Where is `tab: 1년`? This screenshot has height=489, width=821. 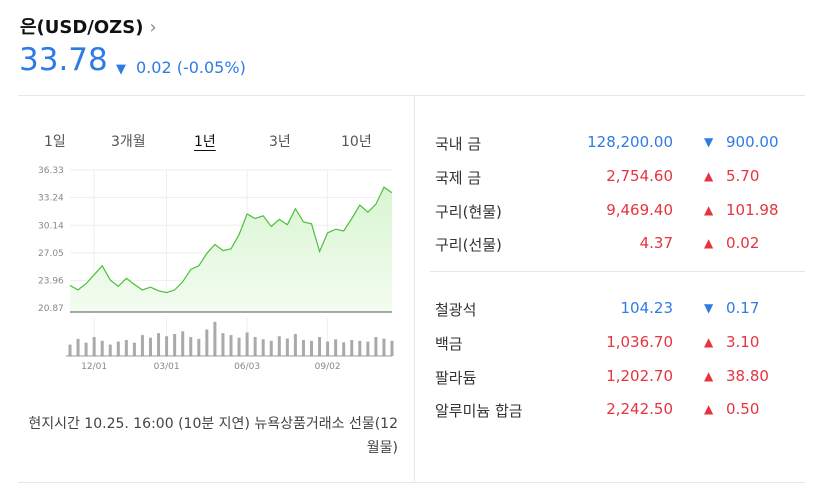
tab: 1년 is located at coordinates (205, 142).